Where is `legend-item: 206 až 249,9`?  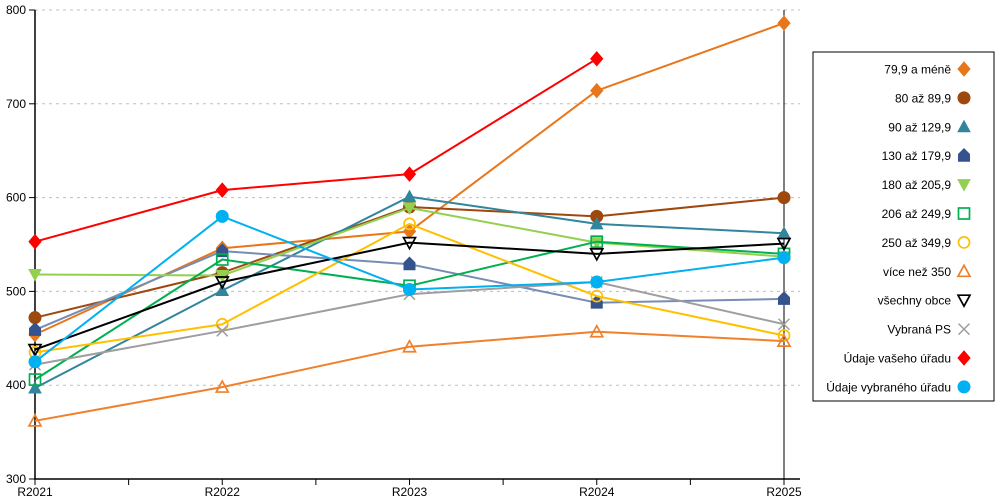 legend-item: 206 až 249,9 is located at coordinates (926, 214).